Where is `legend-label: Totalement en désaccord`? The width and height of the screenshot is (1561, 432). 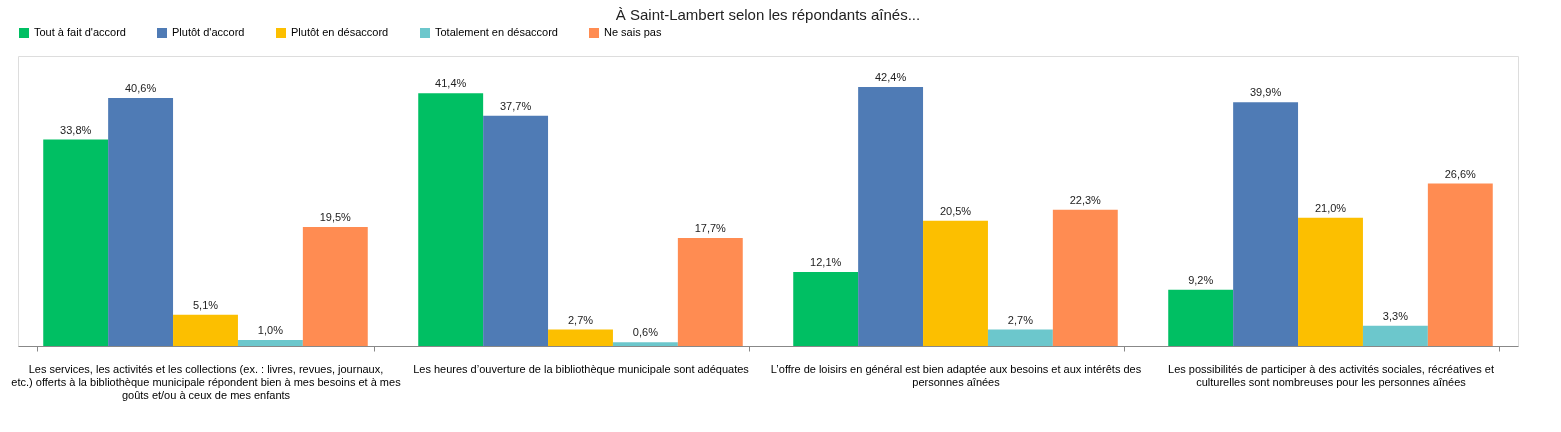
legend-label: Totalement en désaccord is located at coordinates (496, 32).